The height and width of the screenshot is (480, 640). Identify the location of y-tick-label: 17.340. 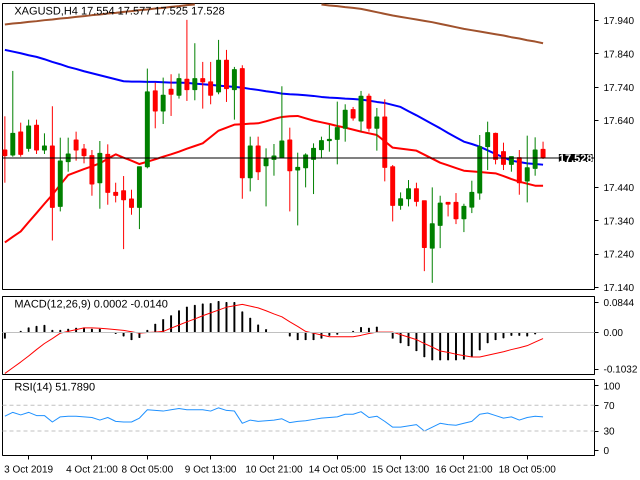
(619, 222).